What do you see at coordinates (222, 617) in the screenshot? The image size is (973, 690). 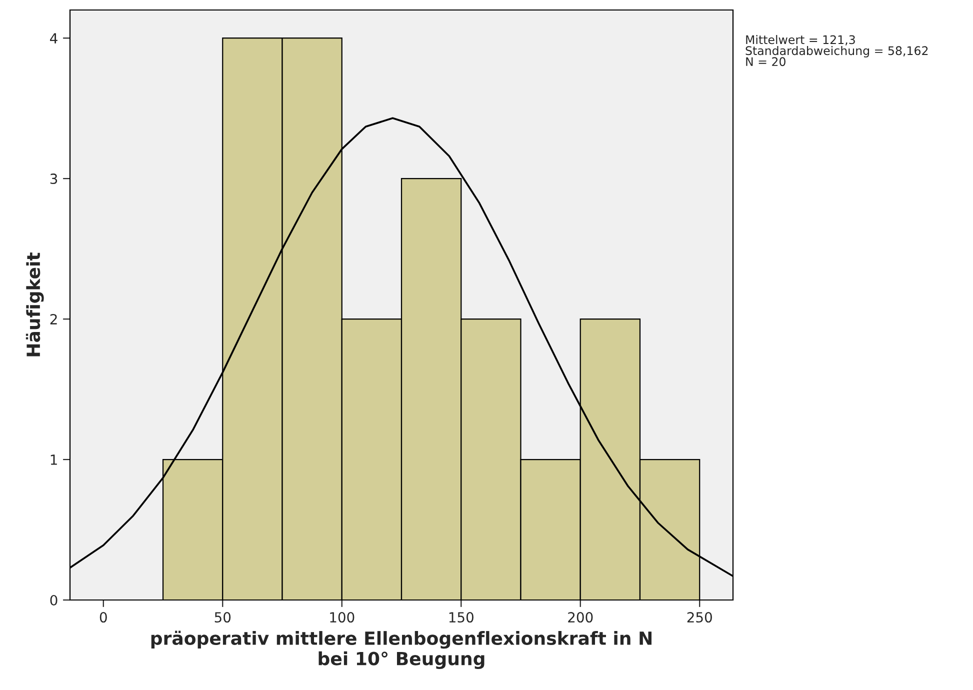 I see `x-tick-label: 50` at bounding box center [222, 617].